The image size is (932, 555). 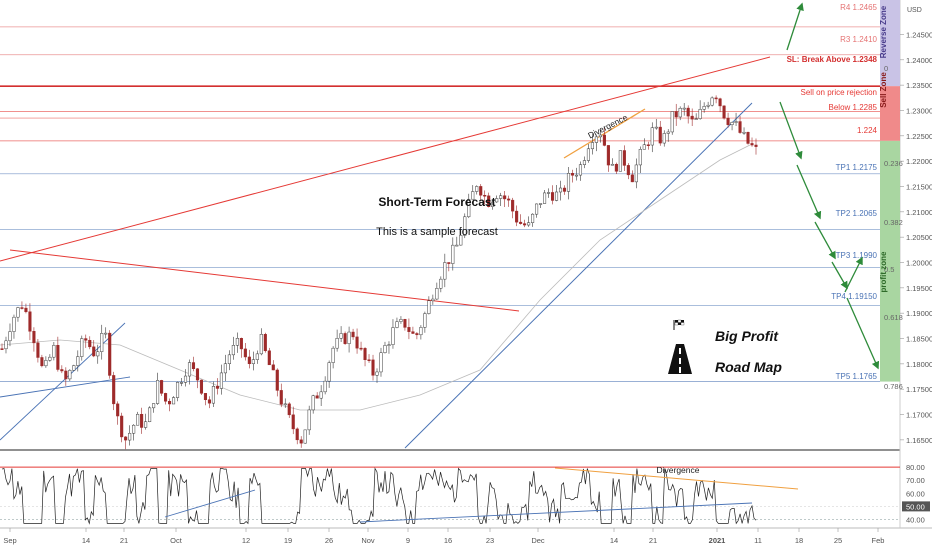 What do you see at coordinates (919, 186) in the screenshot?
I see `price-tick-10: 1.21500` at bounding box center [919, 186].